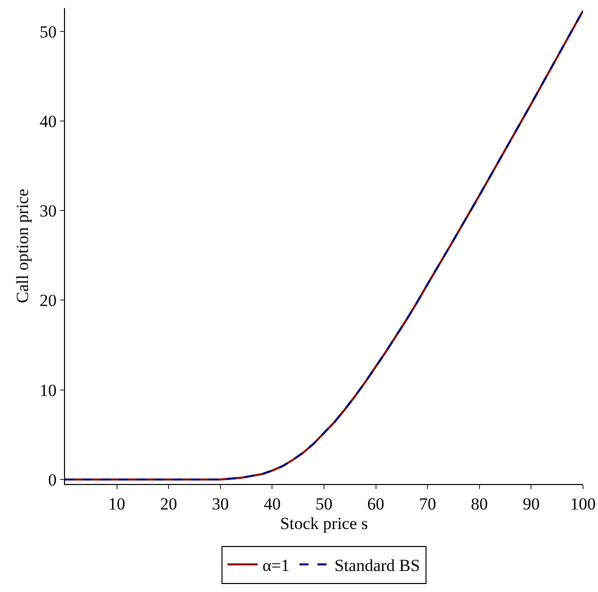  Describe the element at coordinates (220, 504) in the screenshot. I see `x-tick-label: 30` at that location.